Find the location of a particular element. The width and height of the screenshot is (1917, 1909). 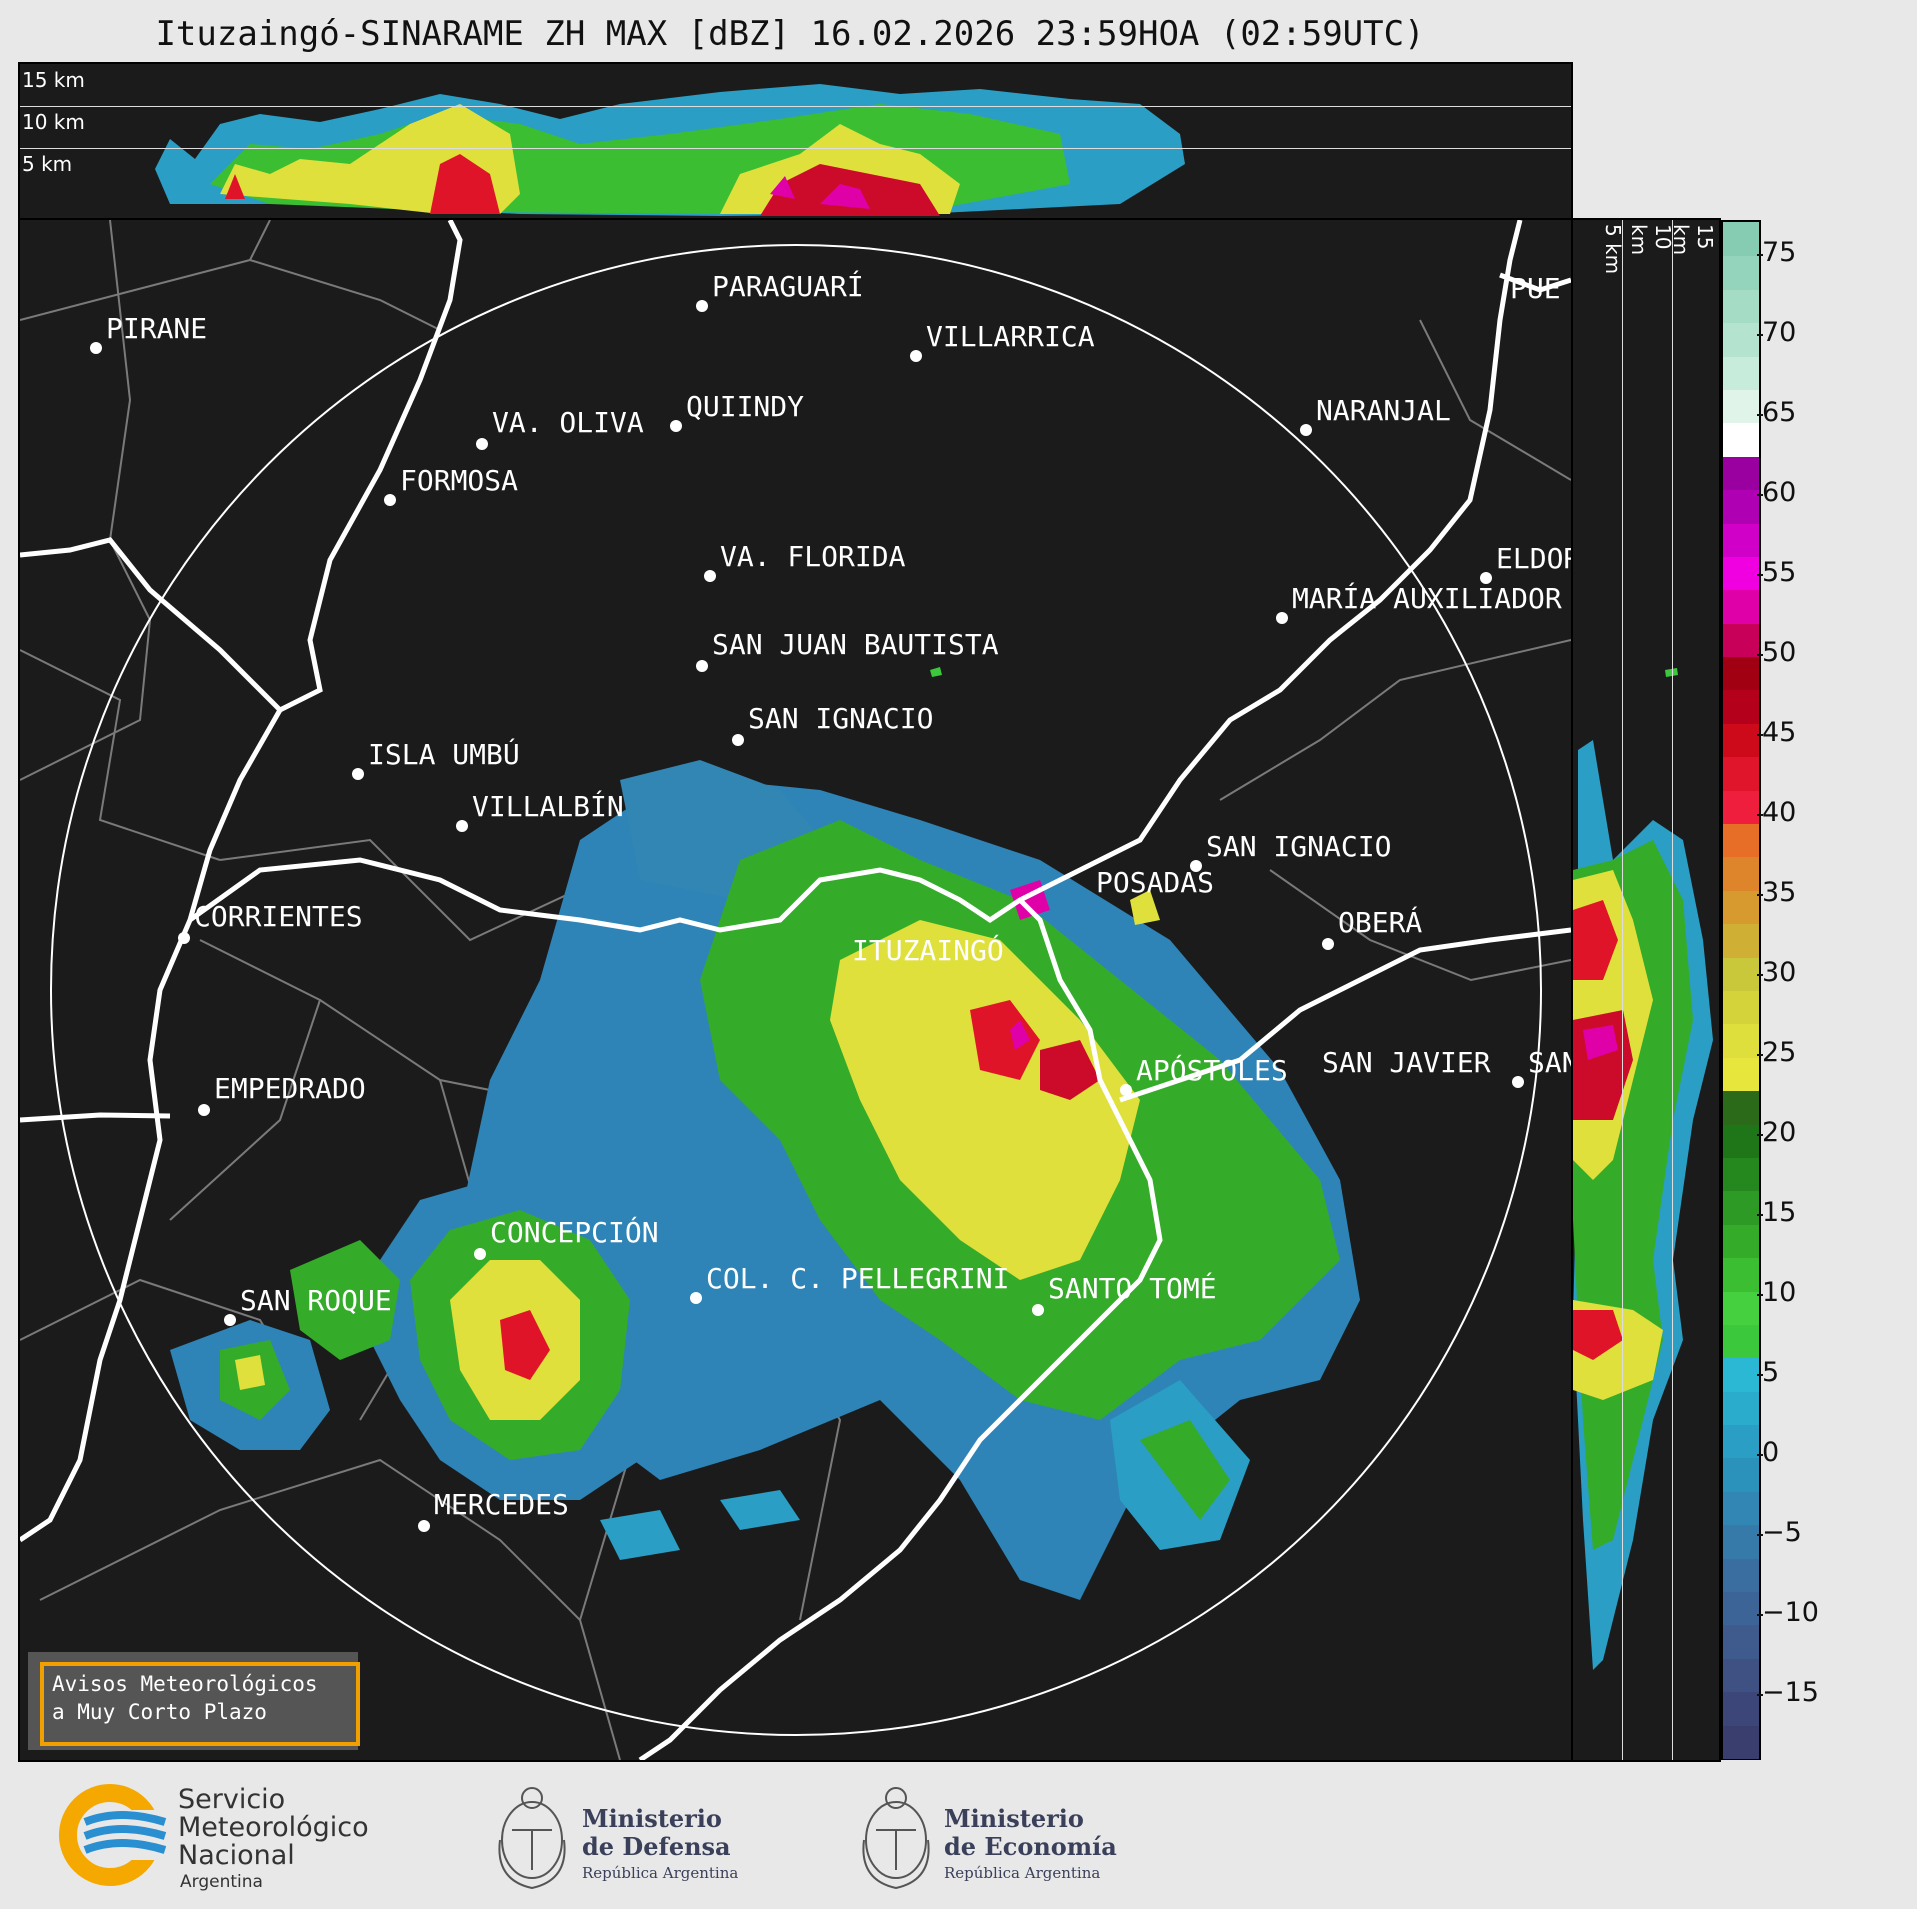

economia-logo-text-2: de Economía is located at coordinates (1030, 1846).